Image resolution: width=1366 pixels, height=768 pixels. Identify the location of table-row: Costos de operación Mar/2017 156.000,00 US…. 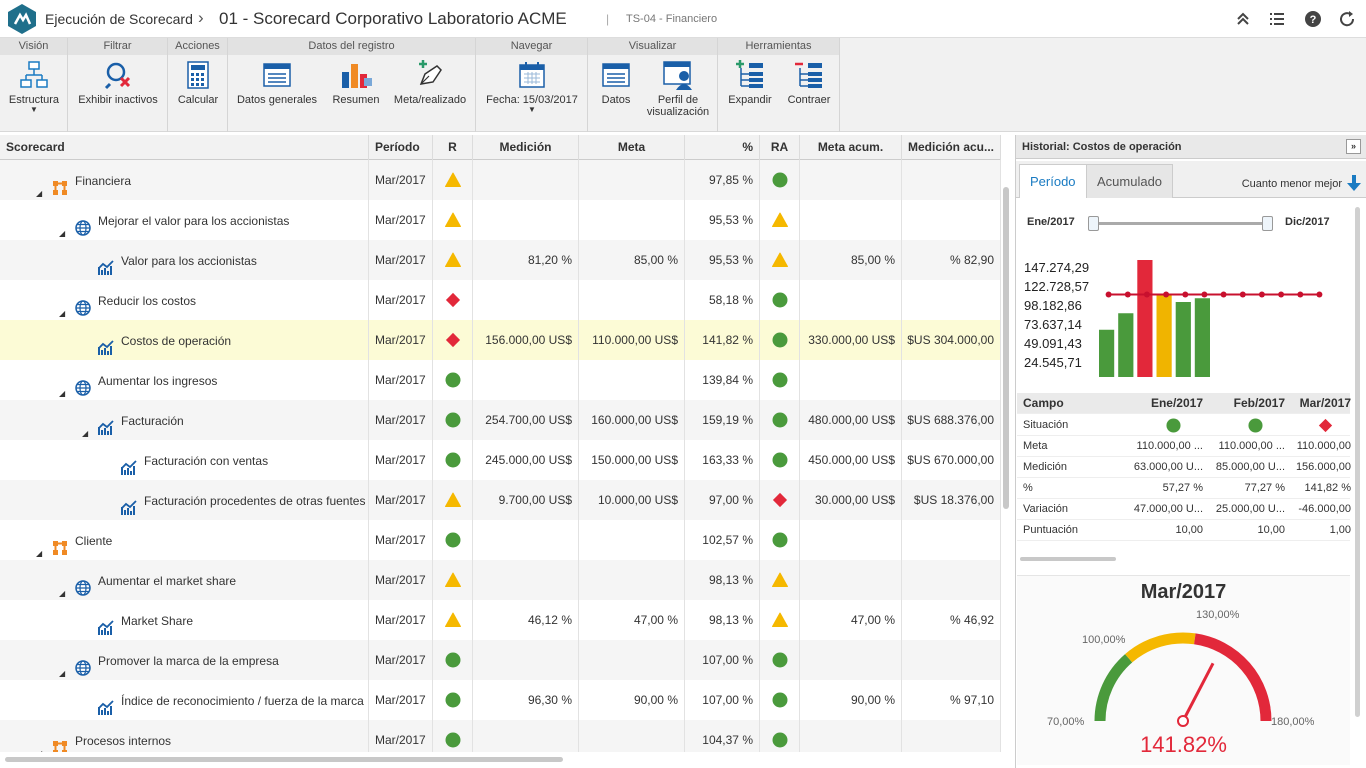
(500, 340).